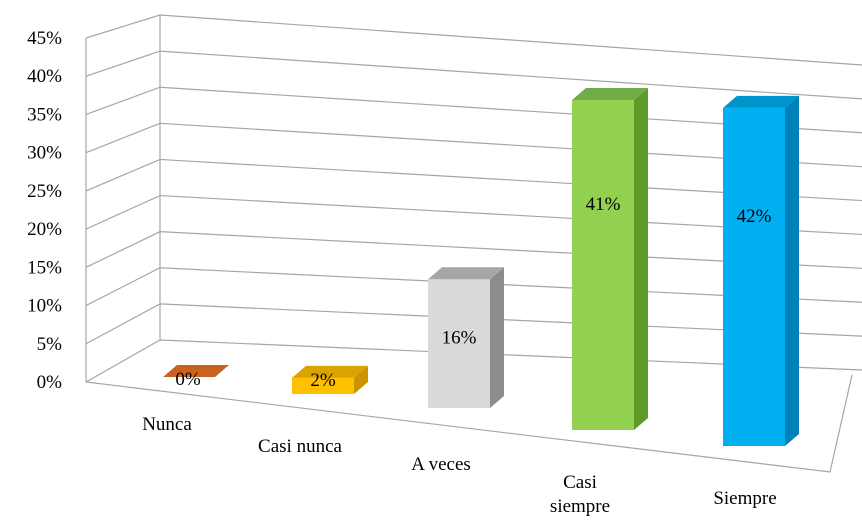 The image size is (862, 522). Describe the element at coordinates (603, 204) in the screenshot. I see `data-label: 41%` at that location.